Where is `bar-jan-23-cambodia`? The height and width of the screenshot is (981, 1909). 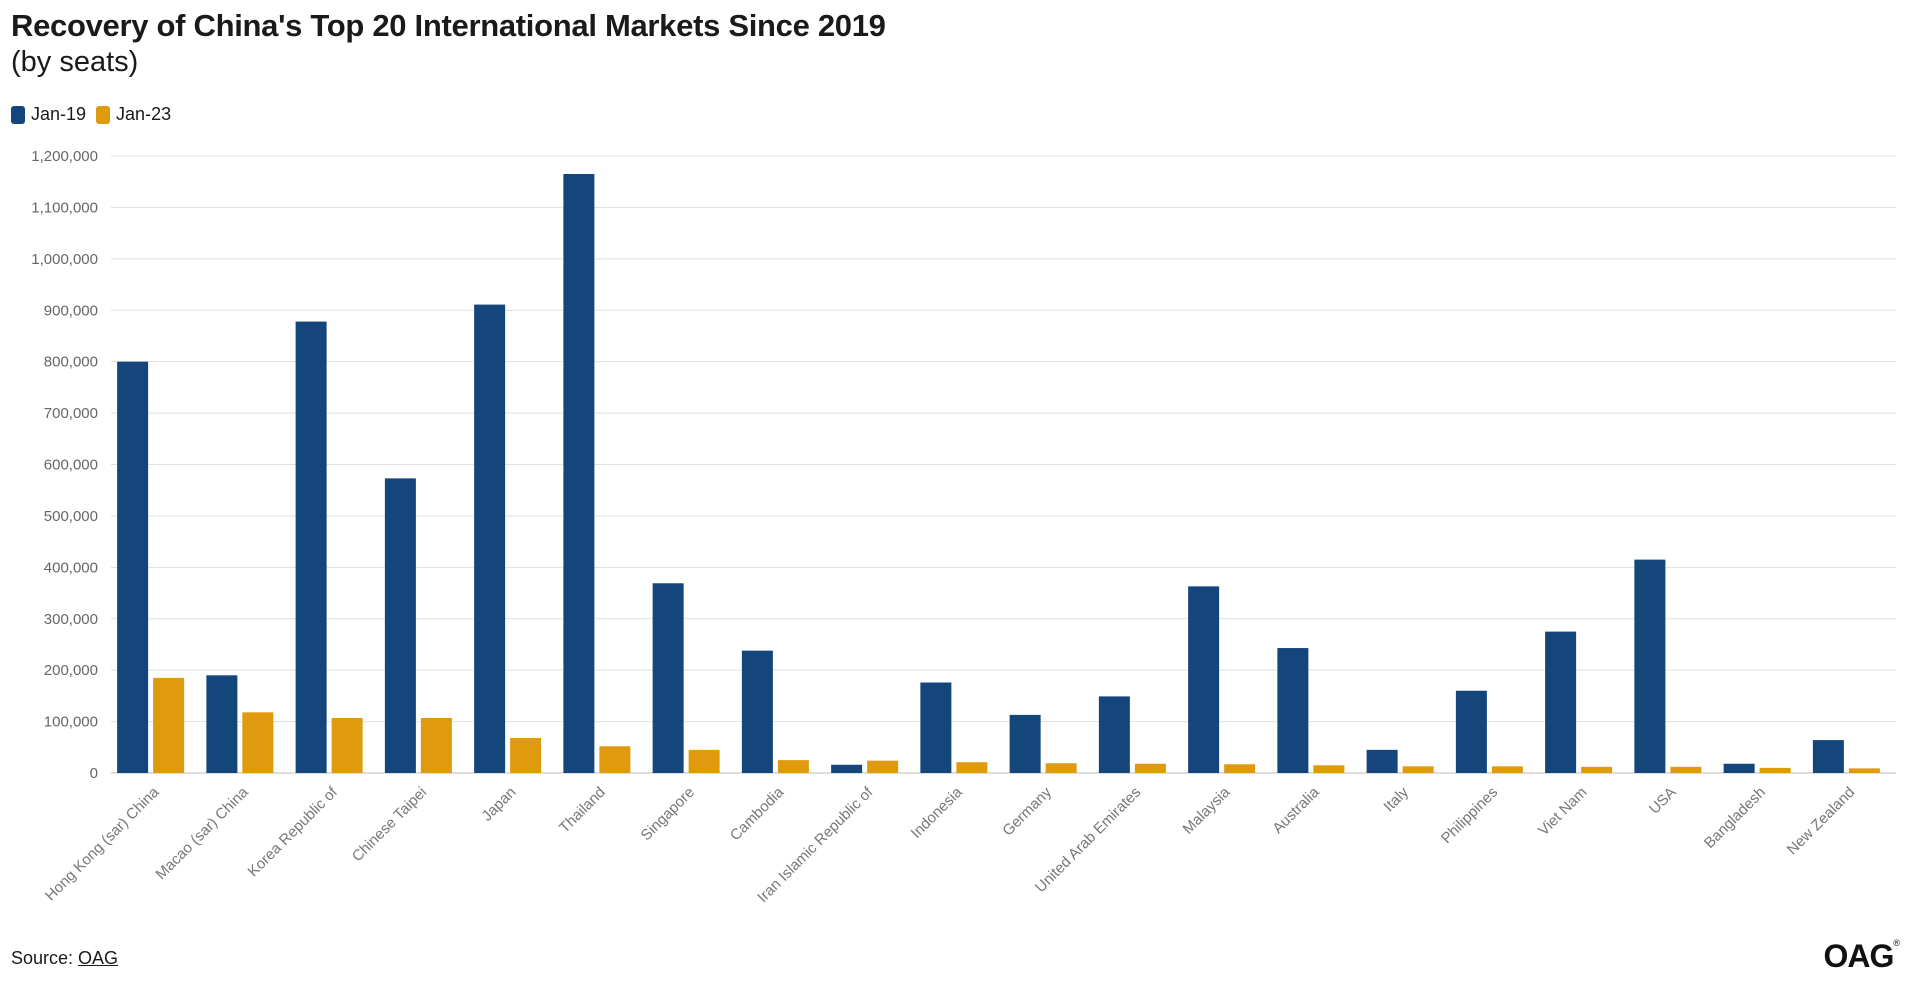
bar-jan-23-cambodia is located at coordinates (793, 766).